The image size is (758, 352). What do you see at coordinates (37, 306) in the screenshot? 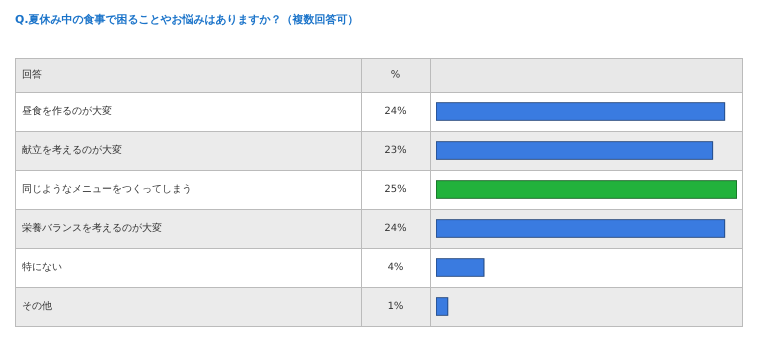
I see `y-tick-label: その他` at bounding box center [37, 306].